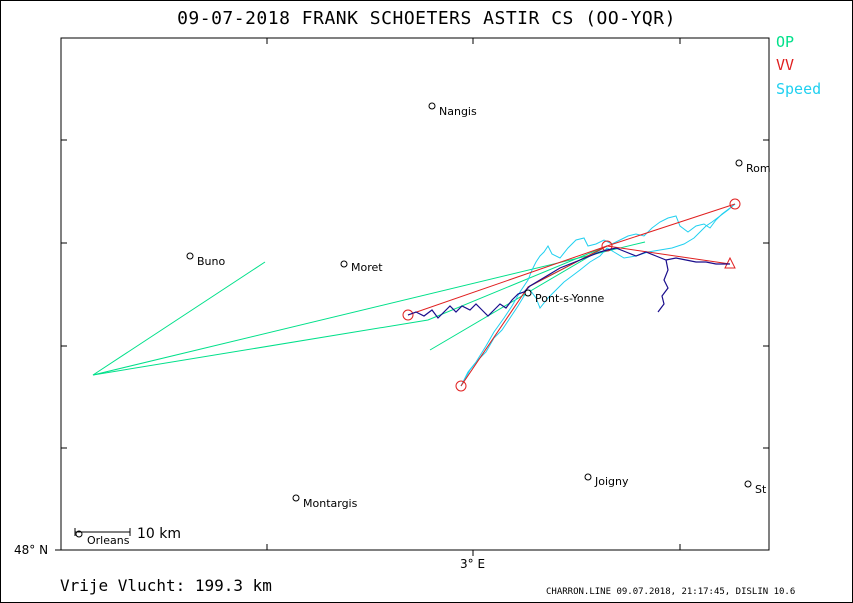 Image resolution: width=853 pixels, height=603 pixels. Describe the element at coordinates (473, 564) in the screenshot. I see `longitude-label: 3° E` at that location.